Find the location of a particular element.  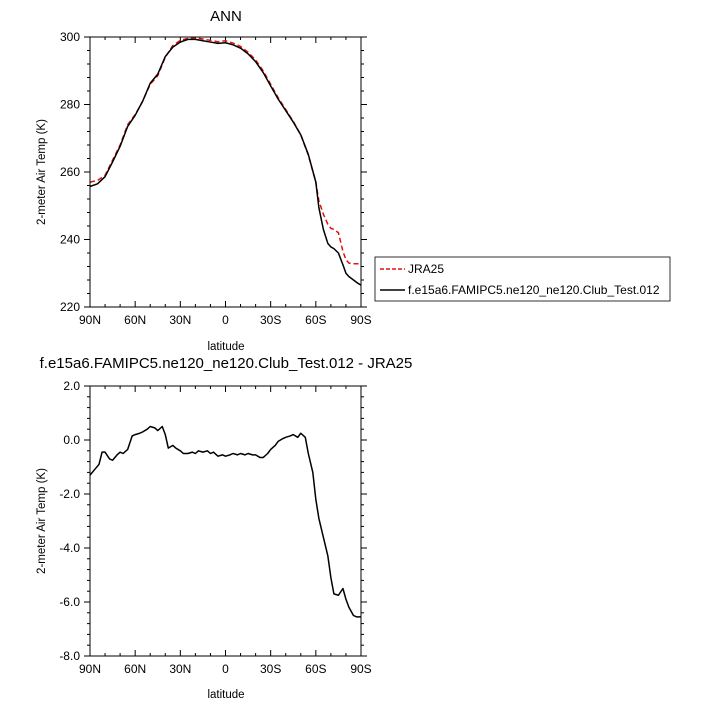

top-series-line-model is located at coordinates (225, 162).